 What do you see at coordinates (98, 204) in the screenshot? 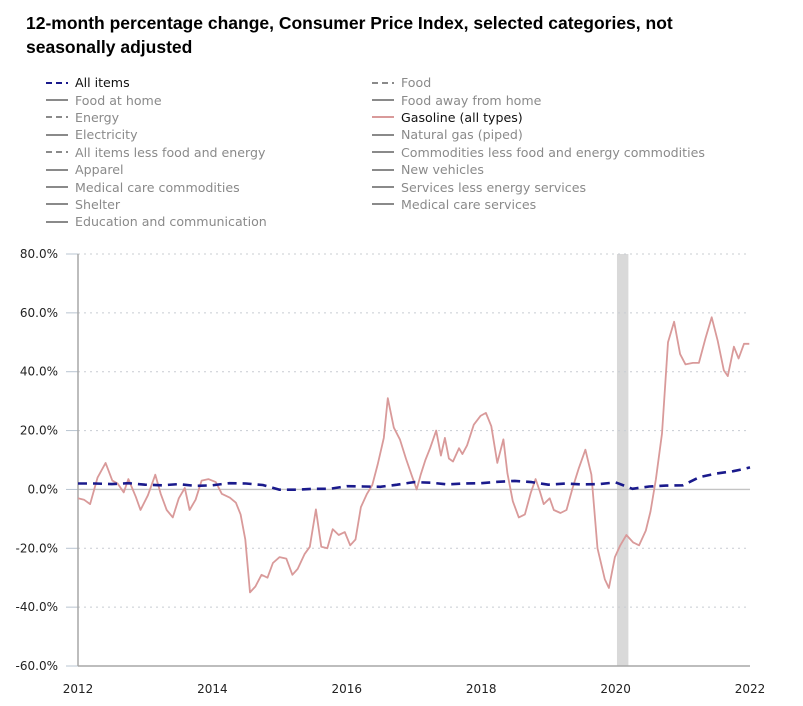
I see `legend-label: Shelter` at bounding box center [98, 204].